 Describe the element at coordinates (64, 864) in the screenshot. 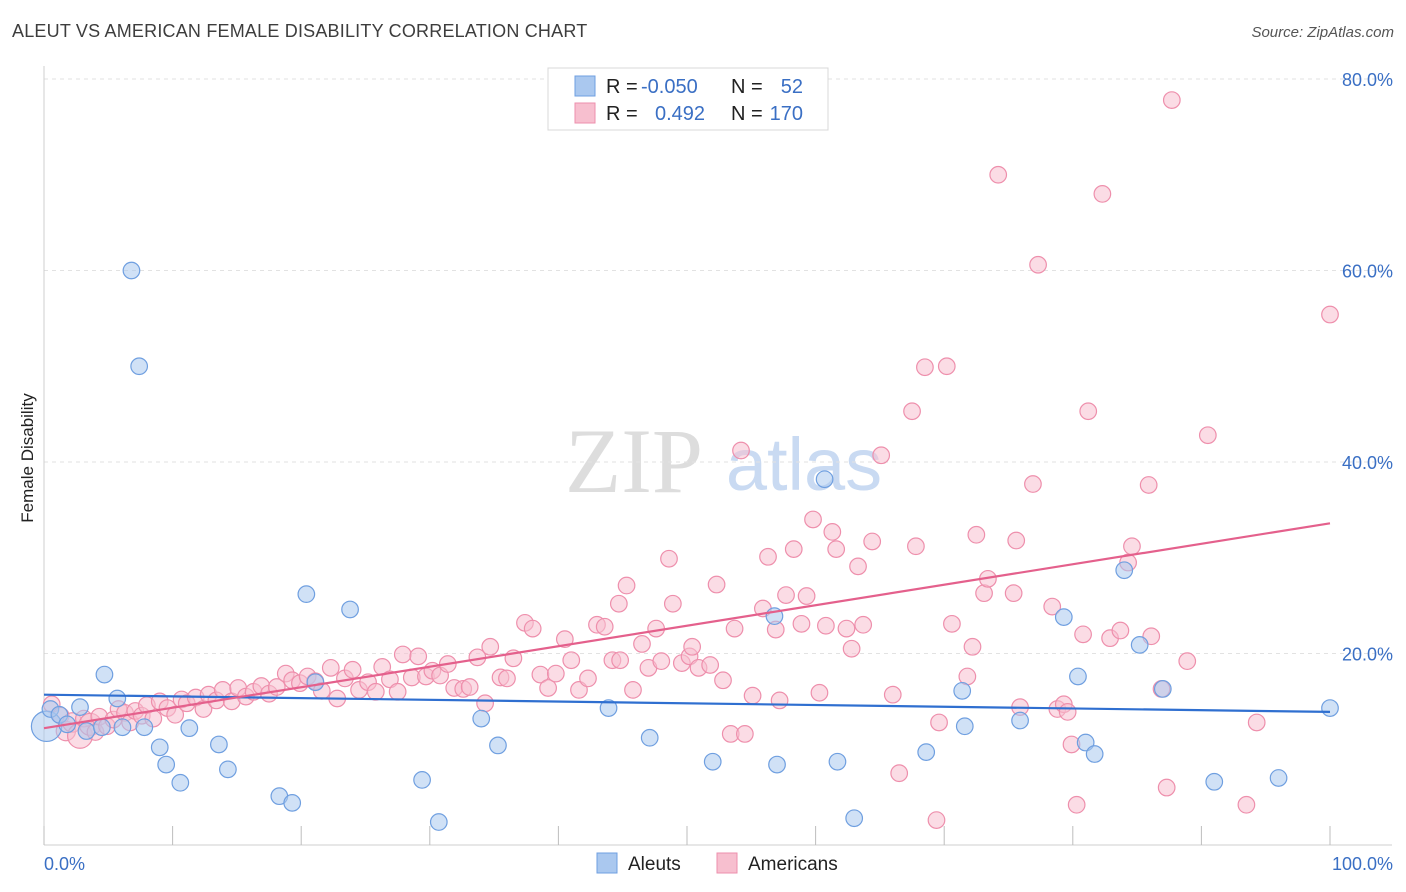

I see `x-tick-label-min: 0.0%` at that location.